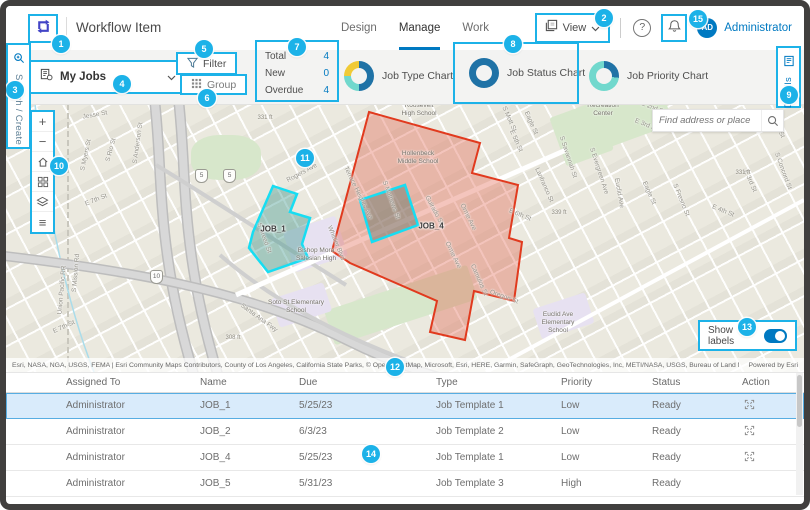 This screenshot has width=810, height=510. Describe the element at coordinates (513, 44) in the screenshot. I see `callout-8: 8` at that location.